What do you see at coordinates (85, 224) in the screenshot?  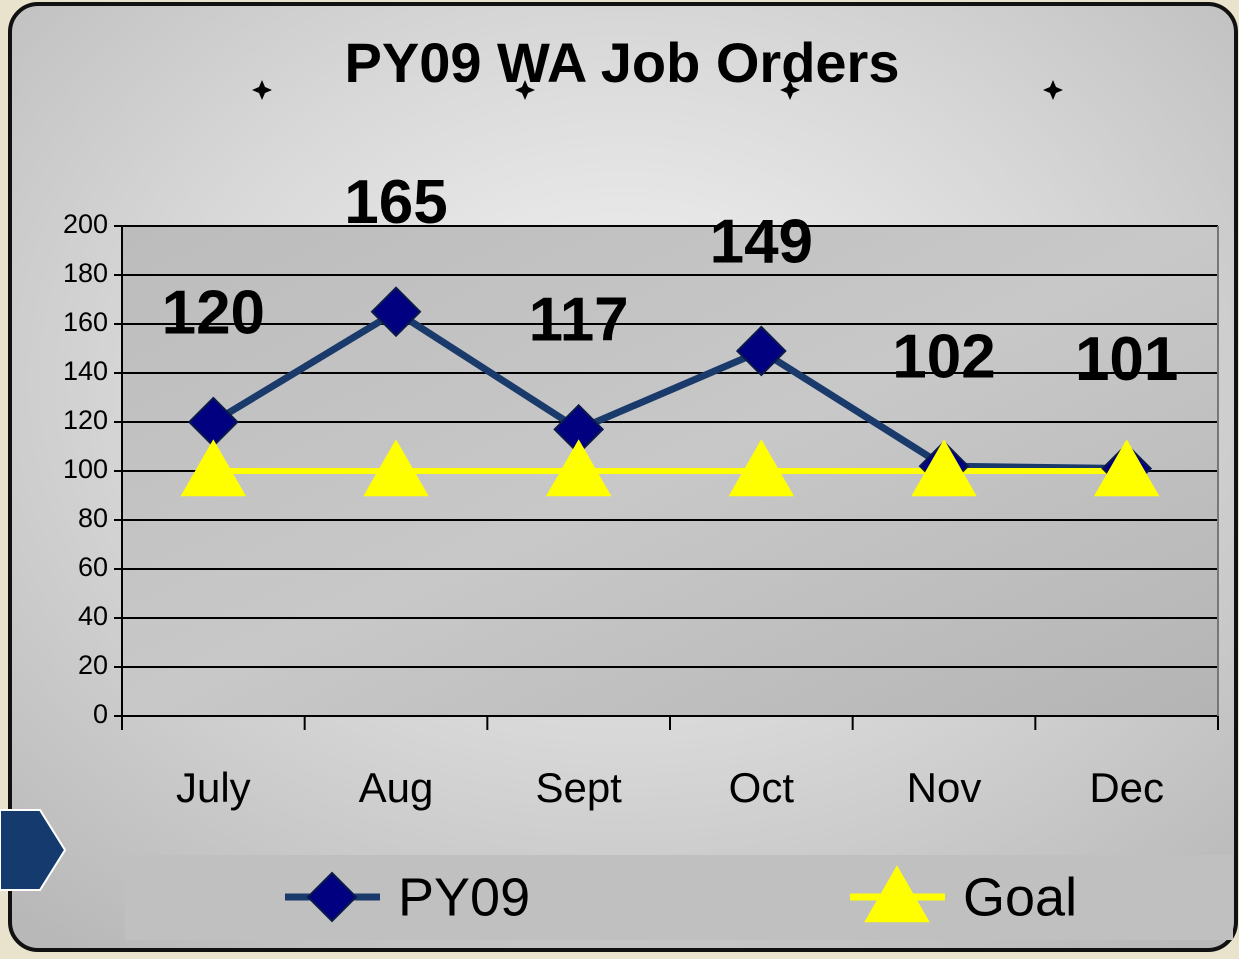 I see `y-tick-label: 200` at bounding box center [85, 224].